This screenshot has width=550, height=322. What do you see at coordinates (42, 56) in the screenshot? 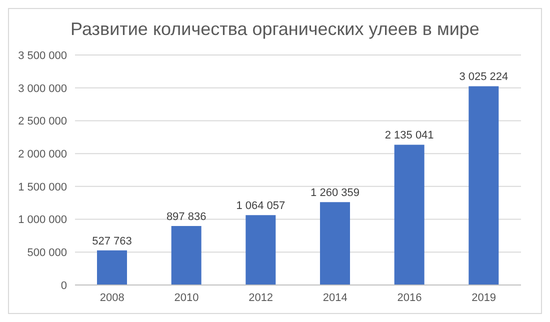
I see `y-tick-label: 3 500 000` at bounding box center [42, 56].